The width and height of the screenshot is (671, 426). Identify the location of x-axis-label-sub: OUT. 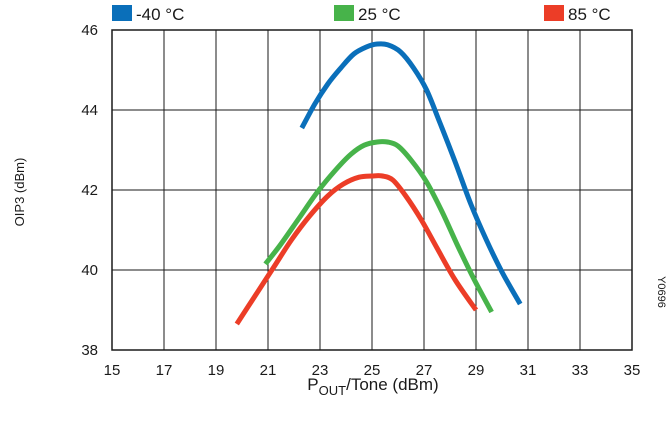
(333, 390).